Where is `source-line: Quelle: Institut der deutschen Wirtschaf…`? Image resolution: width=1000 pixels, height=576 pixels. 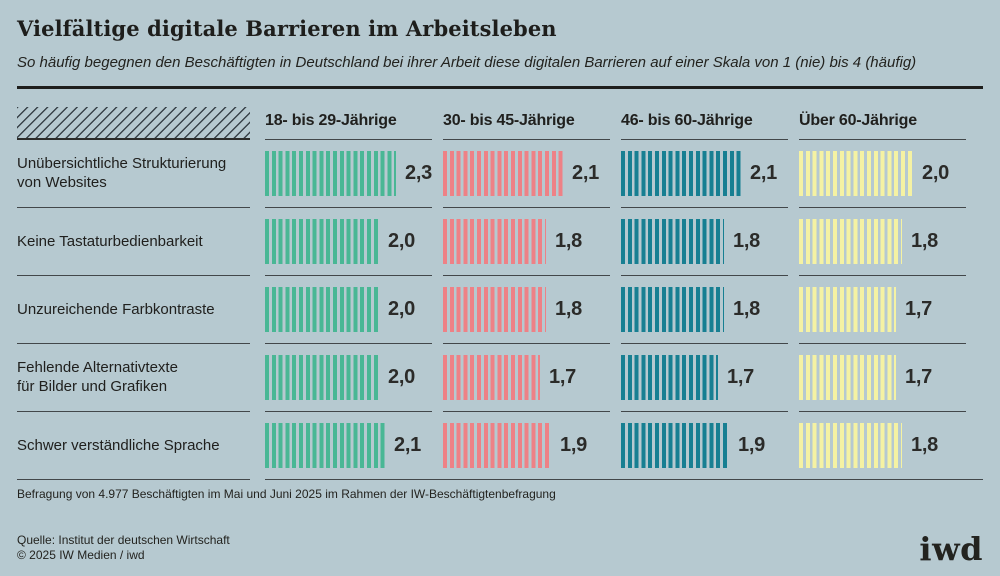
source-line: Quelle: Institut der deutschen Wirtschaf… is located at coordinates (123, 539).